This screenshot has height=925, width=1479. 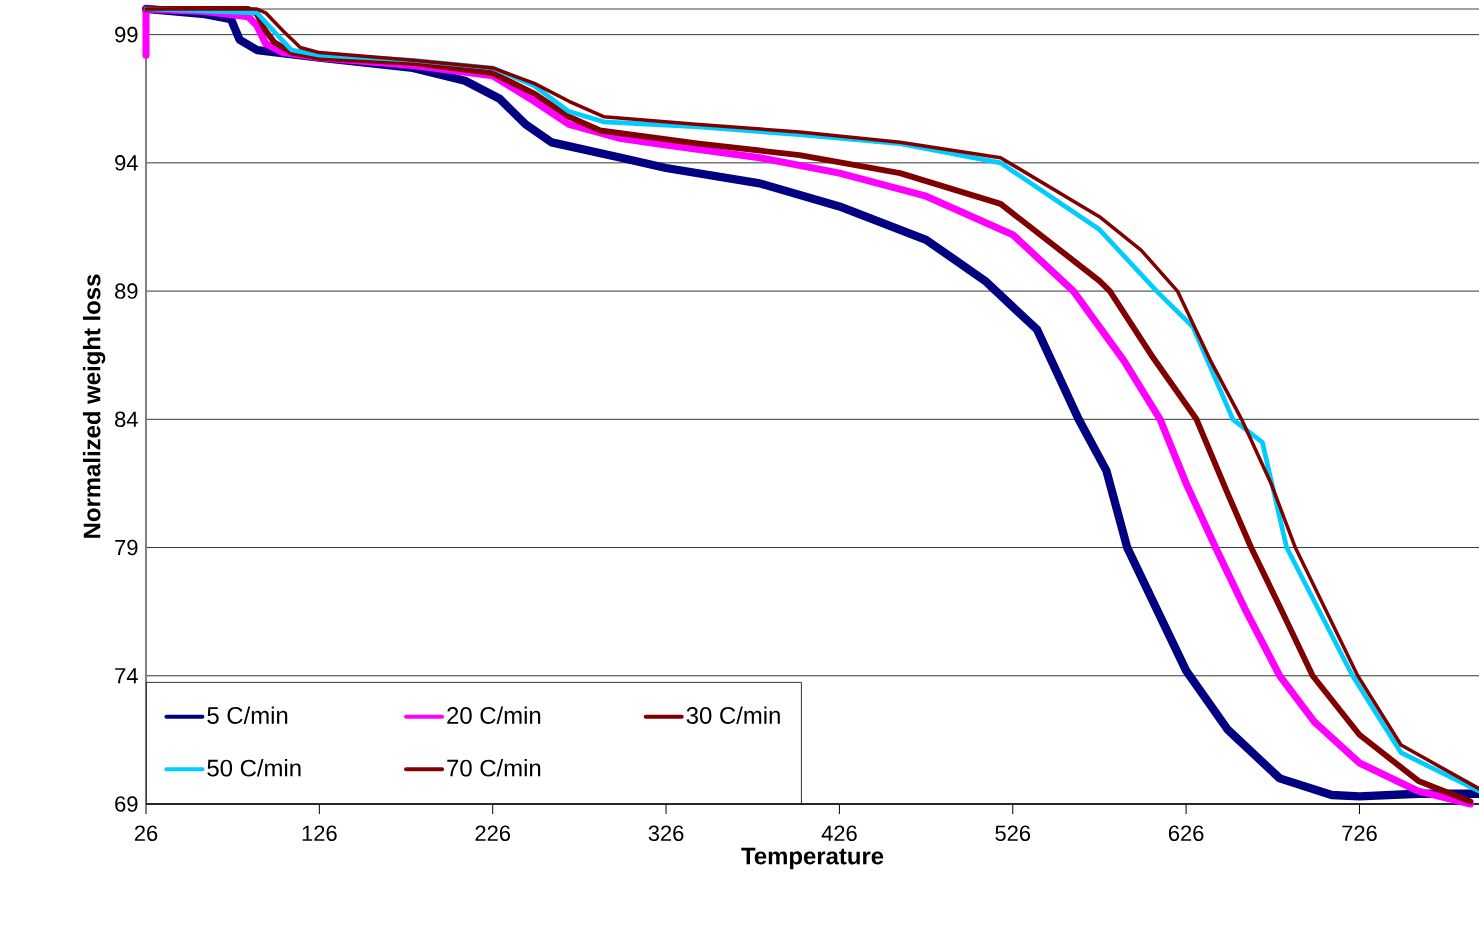 I want to click on y-tick-label: 84, so click(x=126, y=419).